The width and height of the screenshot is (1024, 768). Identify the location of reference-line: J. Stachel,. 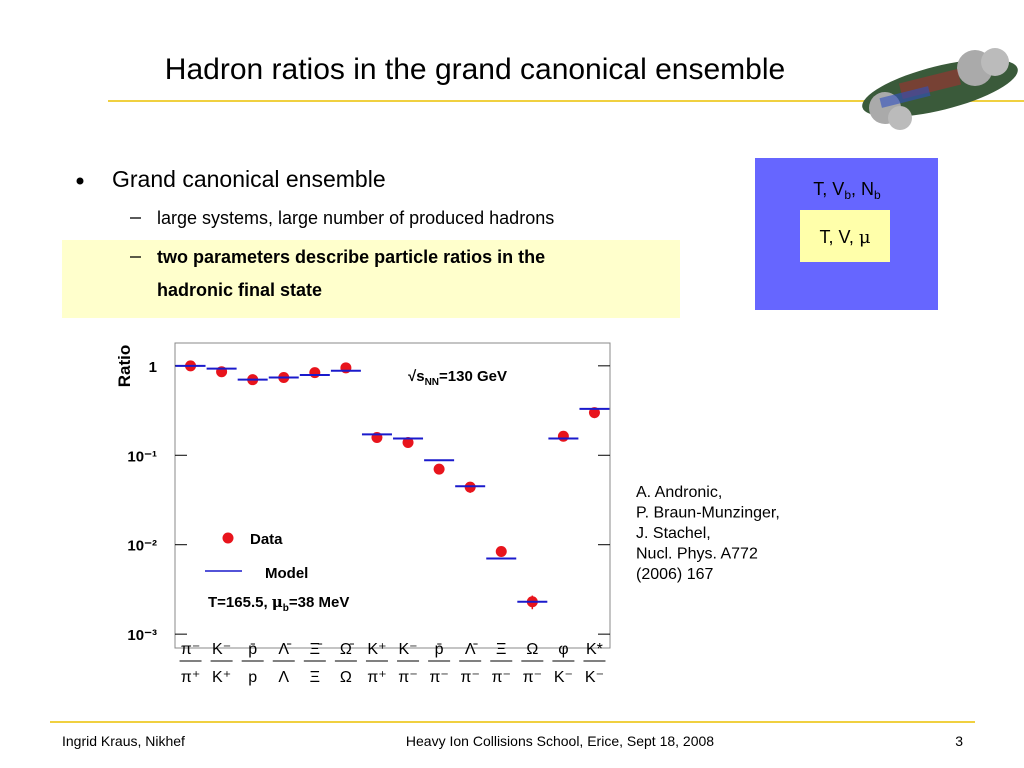
(673, 533).